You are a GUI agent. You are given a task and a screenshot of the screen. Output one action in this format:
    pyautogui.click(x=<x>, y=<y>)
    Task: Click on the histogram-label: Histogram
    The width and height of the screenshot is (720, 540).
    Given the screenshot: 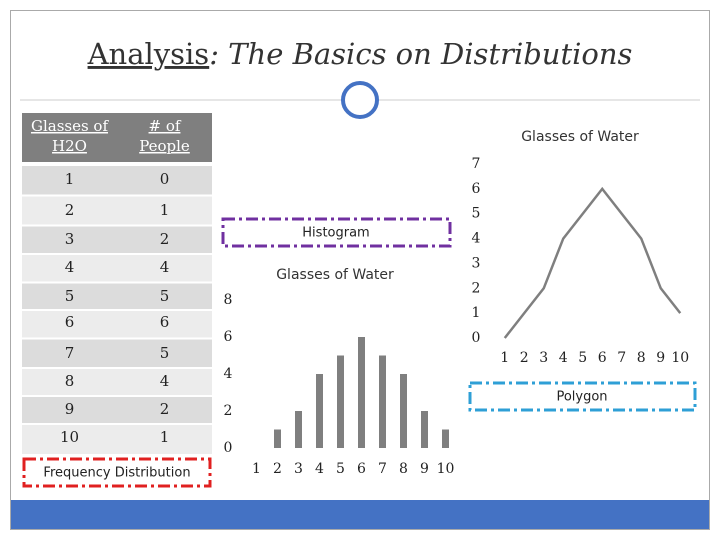 What is the action you would take?
    pyautogui.click(x=335, y=233)
    